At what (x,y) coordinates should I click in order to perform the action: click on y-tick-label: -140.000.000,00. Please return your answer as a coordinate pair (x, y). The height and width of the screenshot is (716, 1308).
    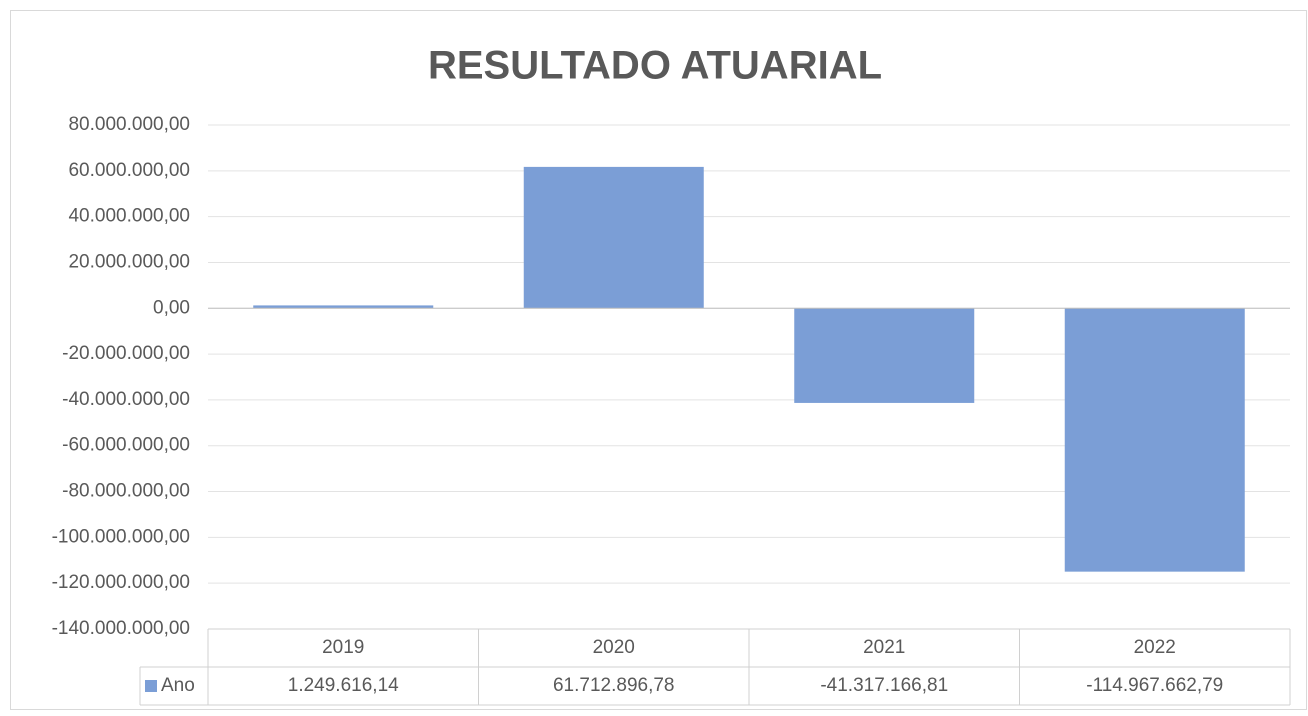
    Looking at the image, I should click on (121, 628).